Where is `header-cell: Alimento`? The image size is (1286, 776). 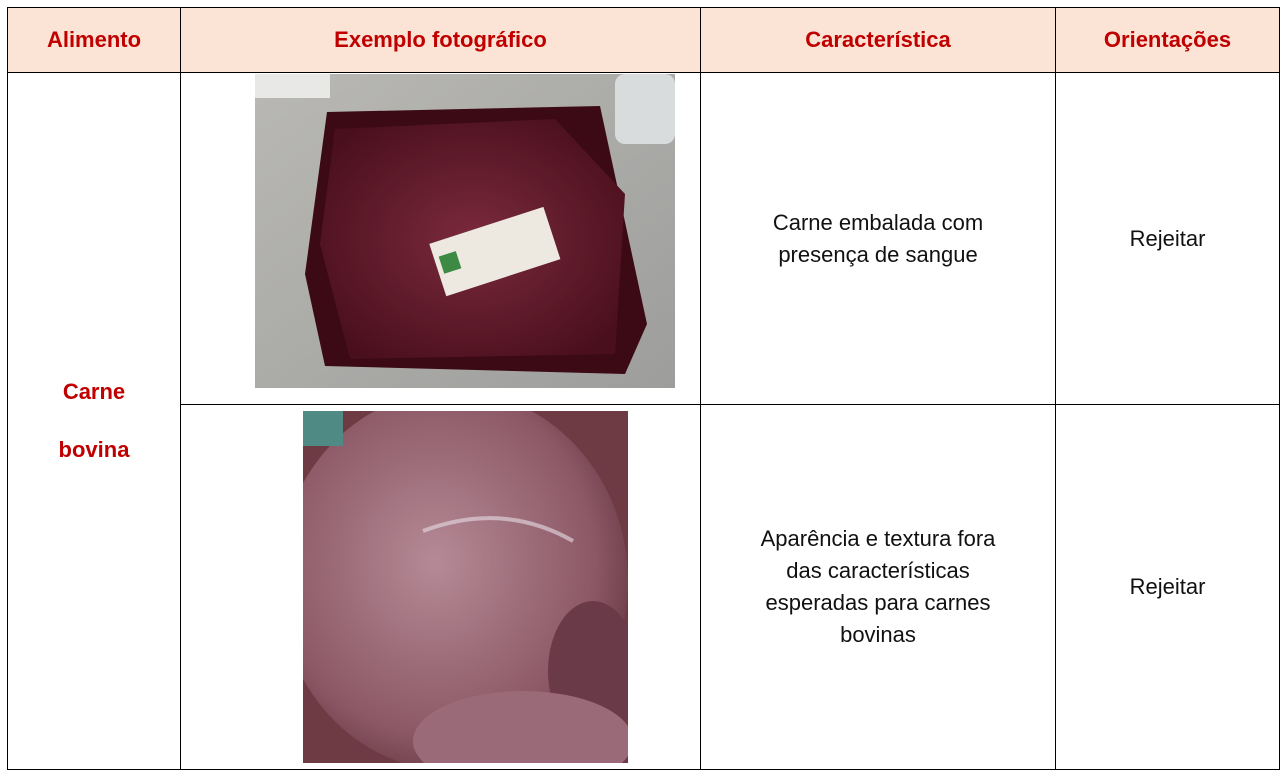 header-cell: Alimento is located at coordinates (94, 40).